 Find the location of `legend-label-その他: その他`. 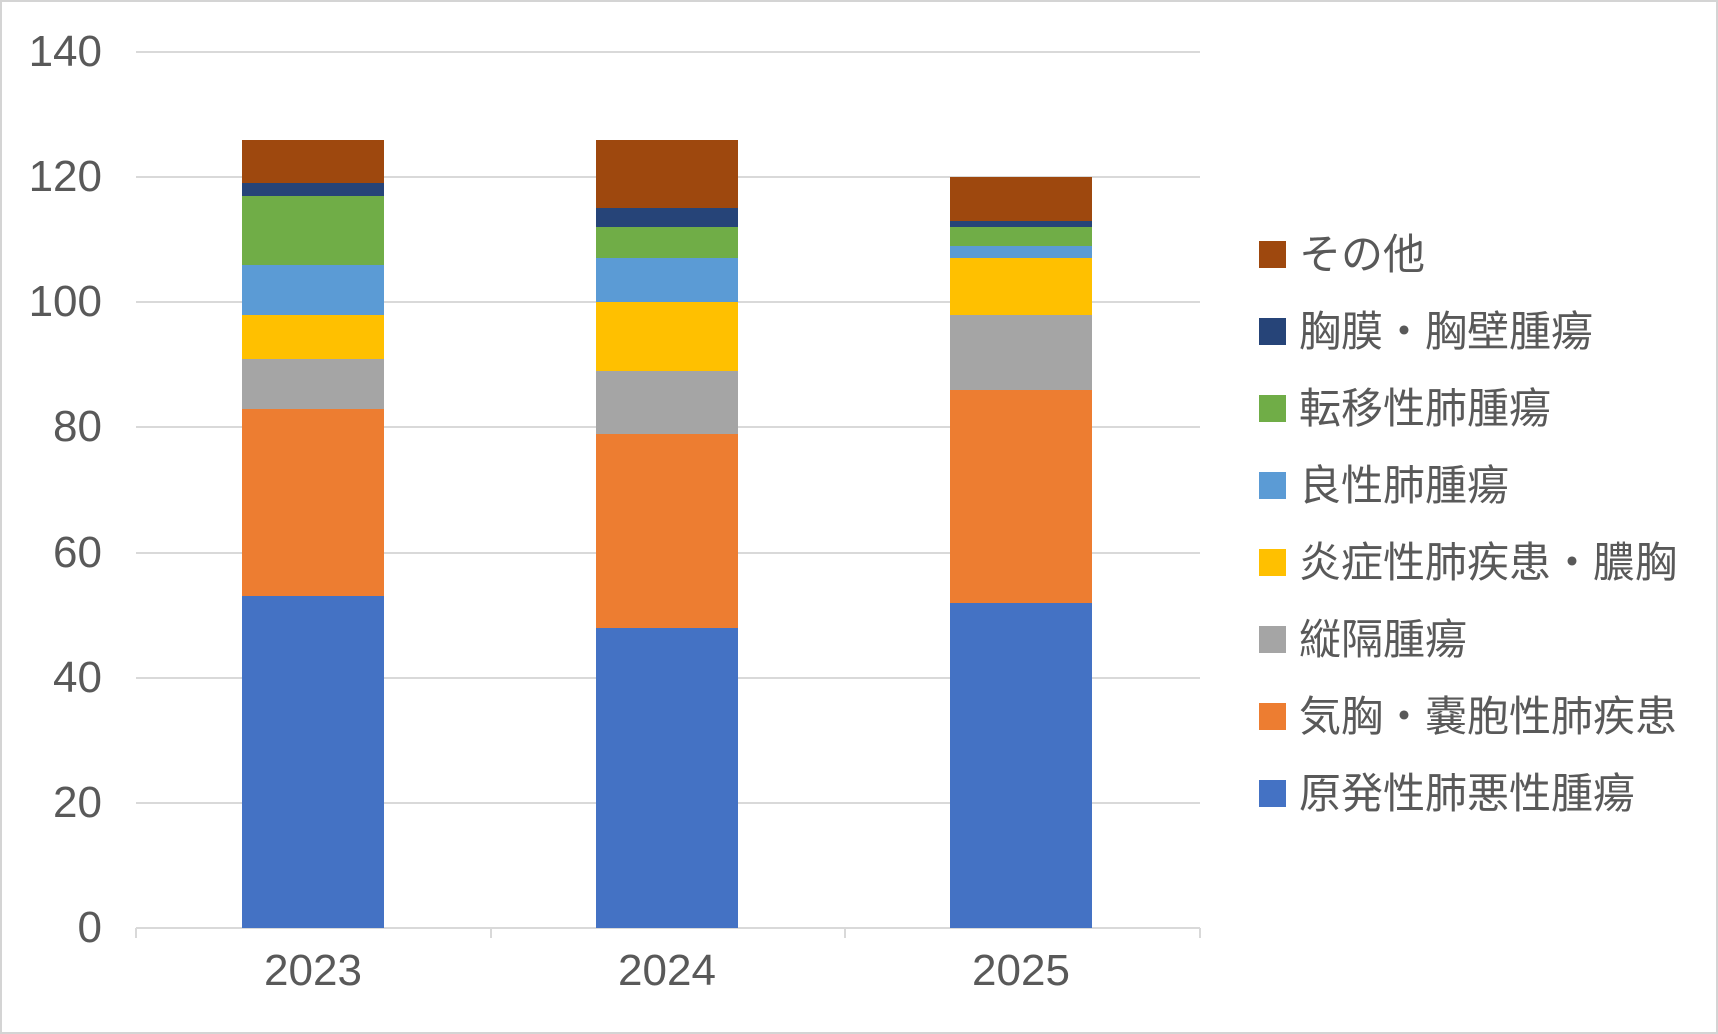

legend-label-その他: その他 is located at coordinates (1362, 254).